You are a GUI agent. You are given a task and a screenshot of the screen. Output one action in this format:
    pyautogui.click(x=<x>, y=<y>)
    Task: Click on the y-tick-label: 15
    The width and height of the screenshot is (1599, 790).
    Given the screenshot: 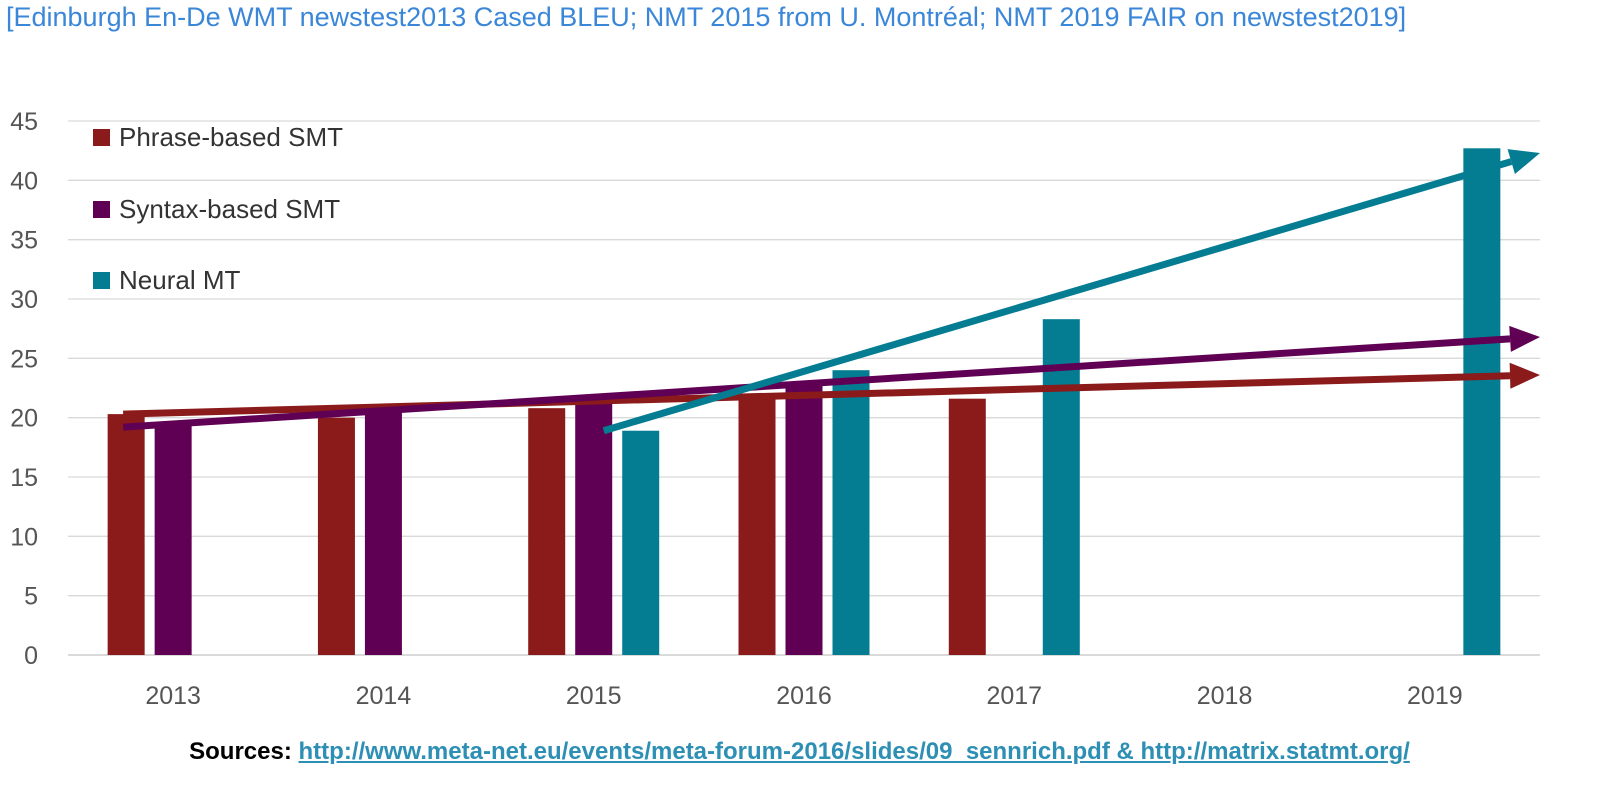 What is the action you would take?
    pyautogui.click(x=24, y=478)
    